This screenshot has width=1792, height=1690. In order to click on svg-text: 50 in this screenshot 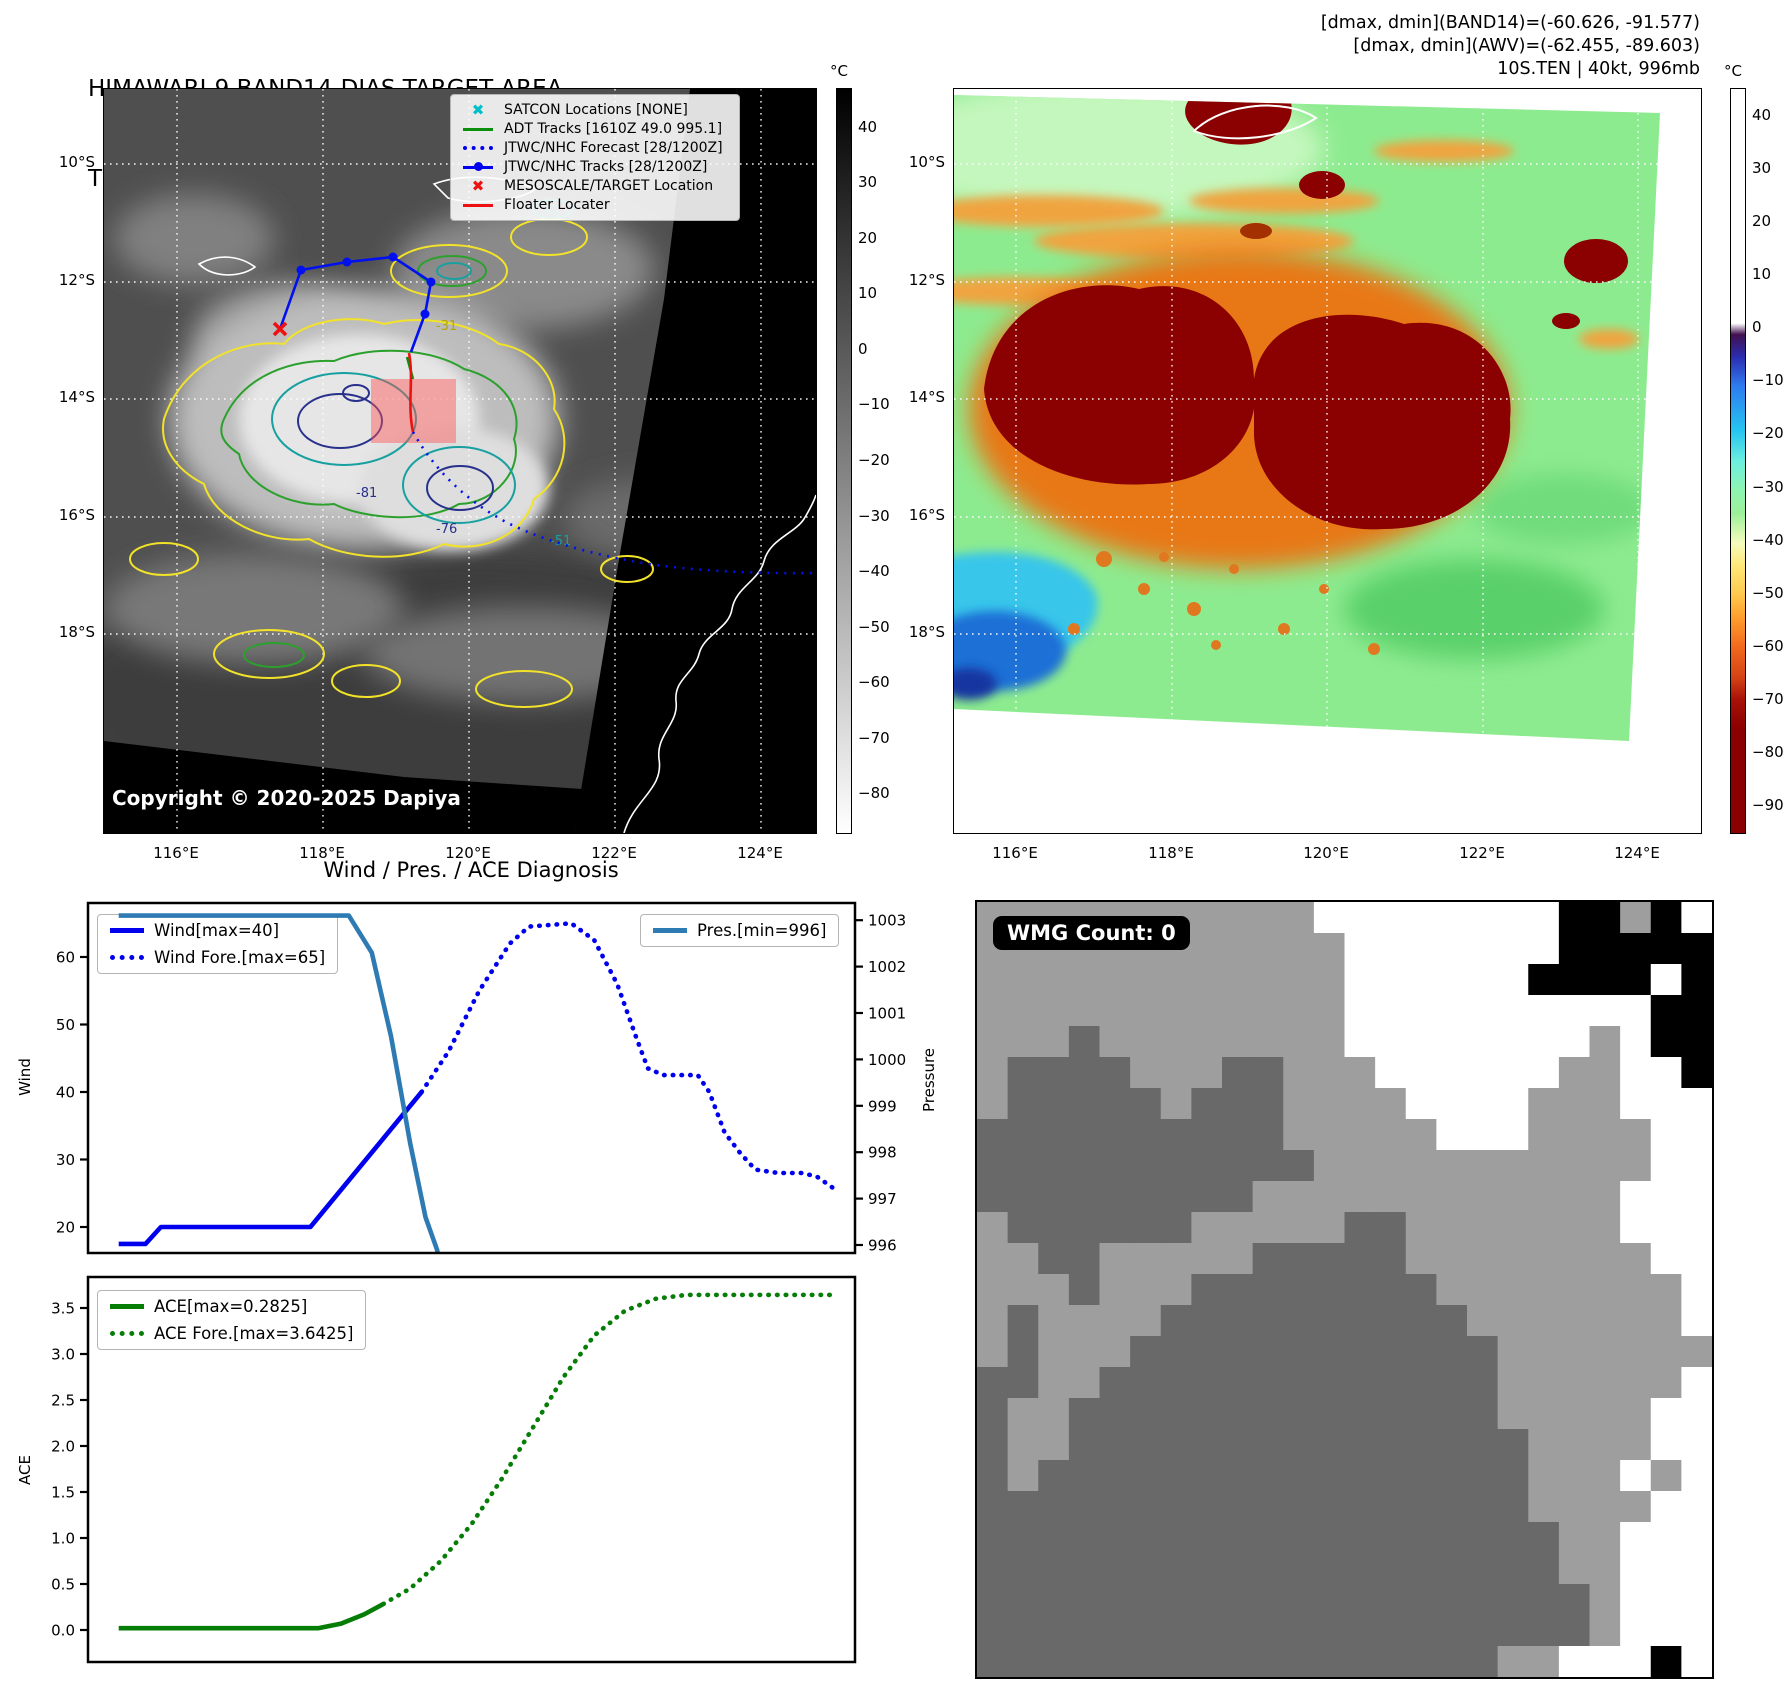, I will do `click(65, 1025)`.